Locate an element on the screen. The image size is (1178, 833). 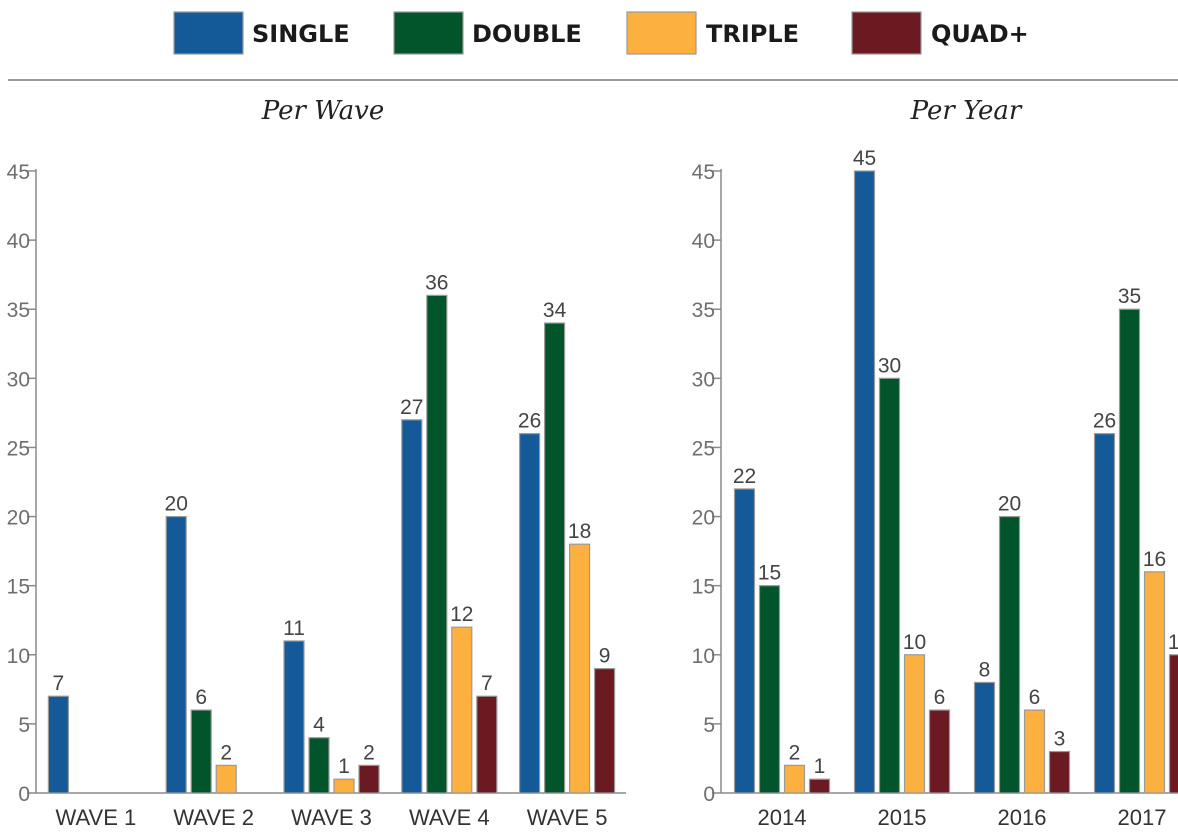
data-label-single-2016: 8 is located at coordinates (985, 669).